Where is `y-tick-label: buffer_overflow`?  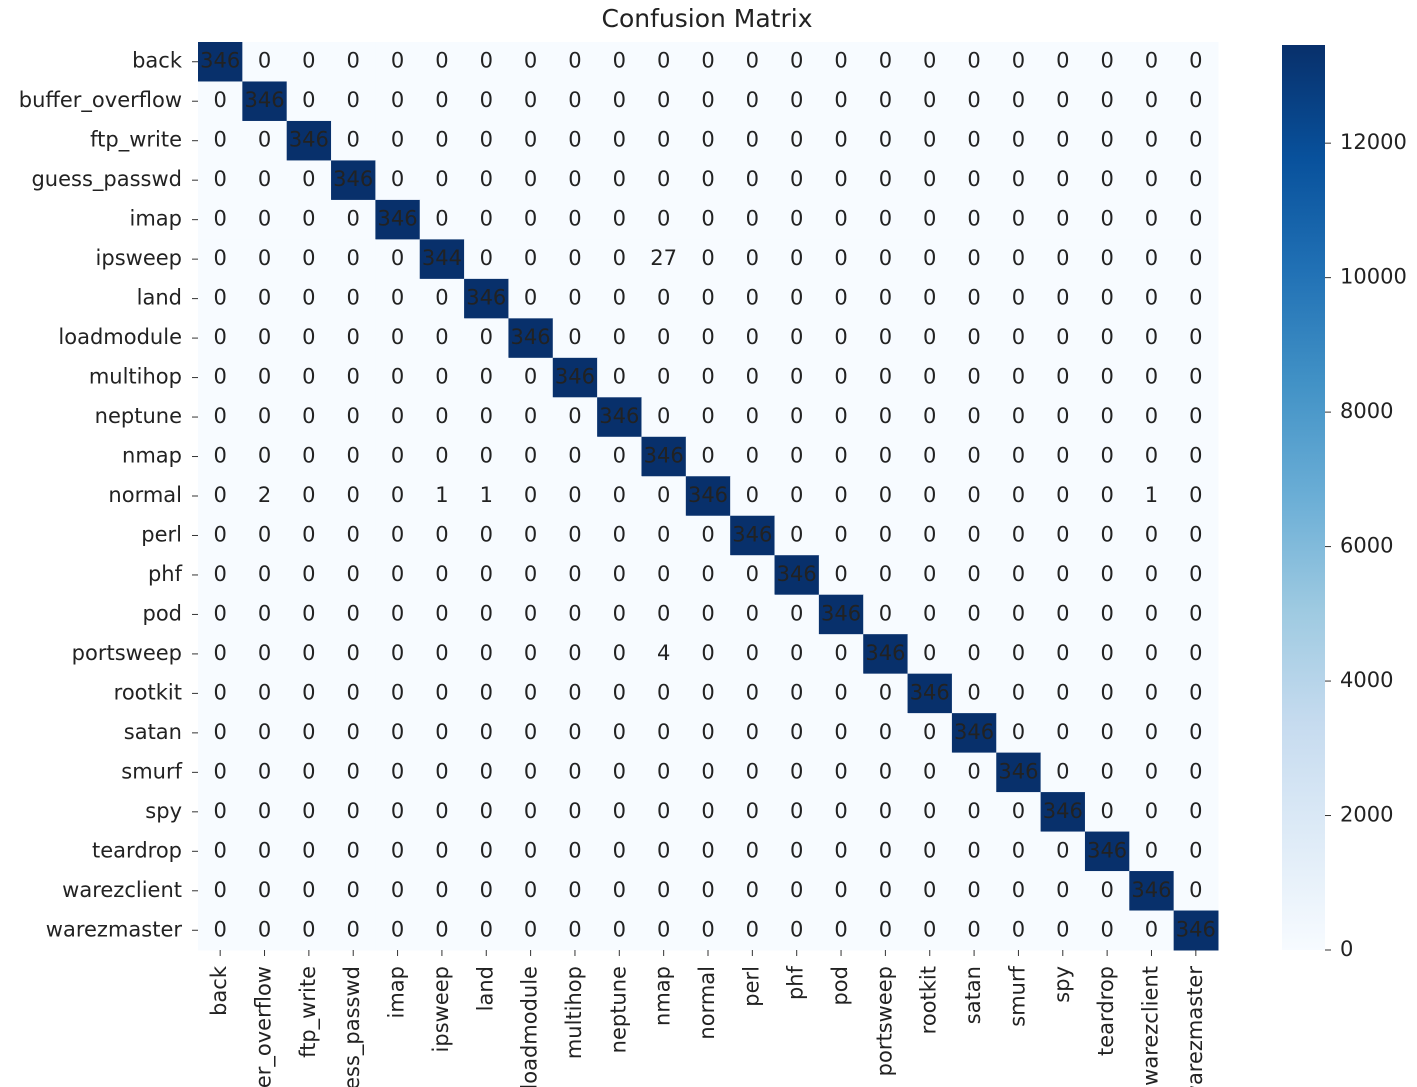 y-tick-label: buffer_overflow is located at coordinates (100, 100).